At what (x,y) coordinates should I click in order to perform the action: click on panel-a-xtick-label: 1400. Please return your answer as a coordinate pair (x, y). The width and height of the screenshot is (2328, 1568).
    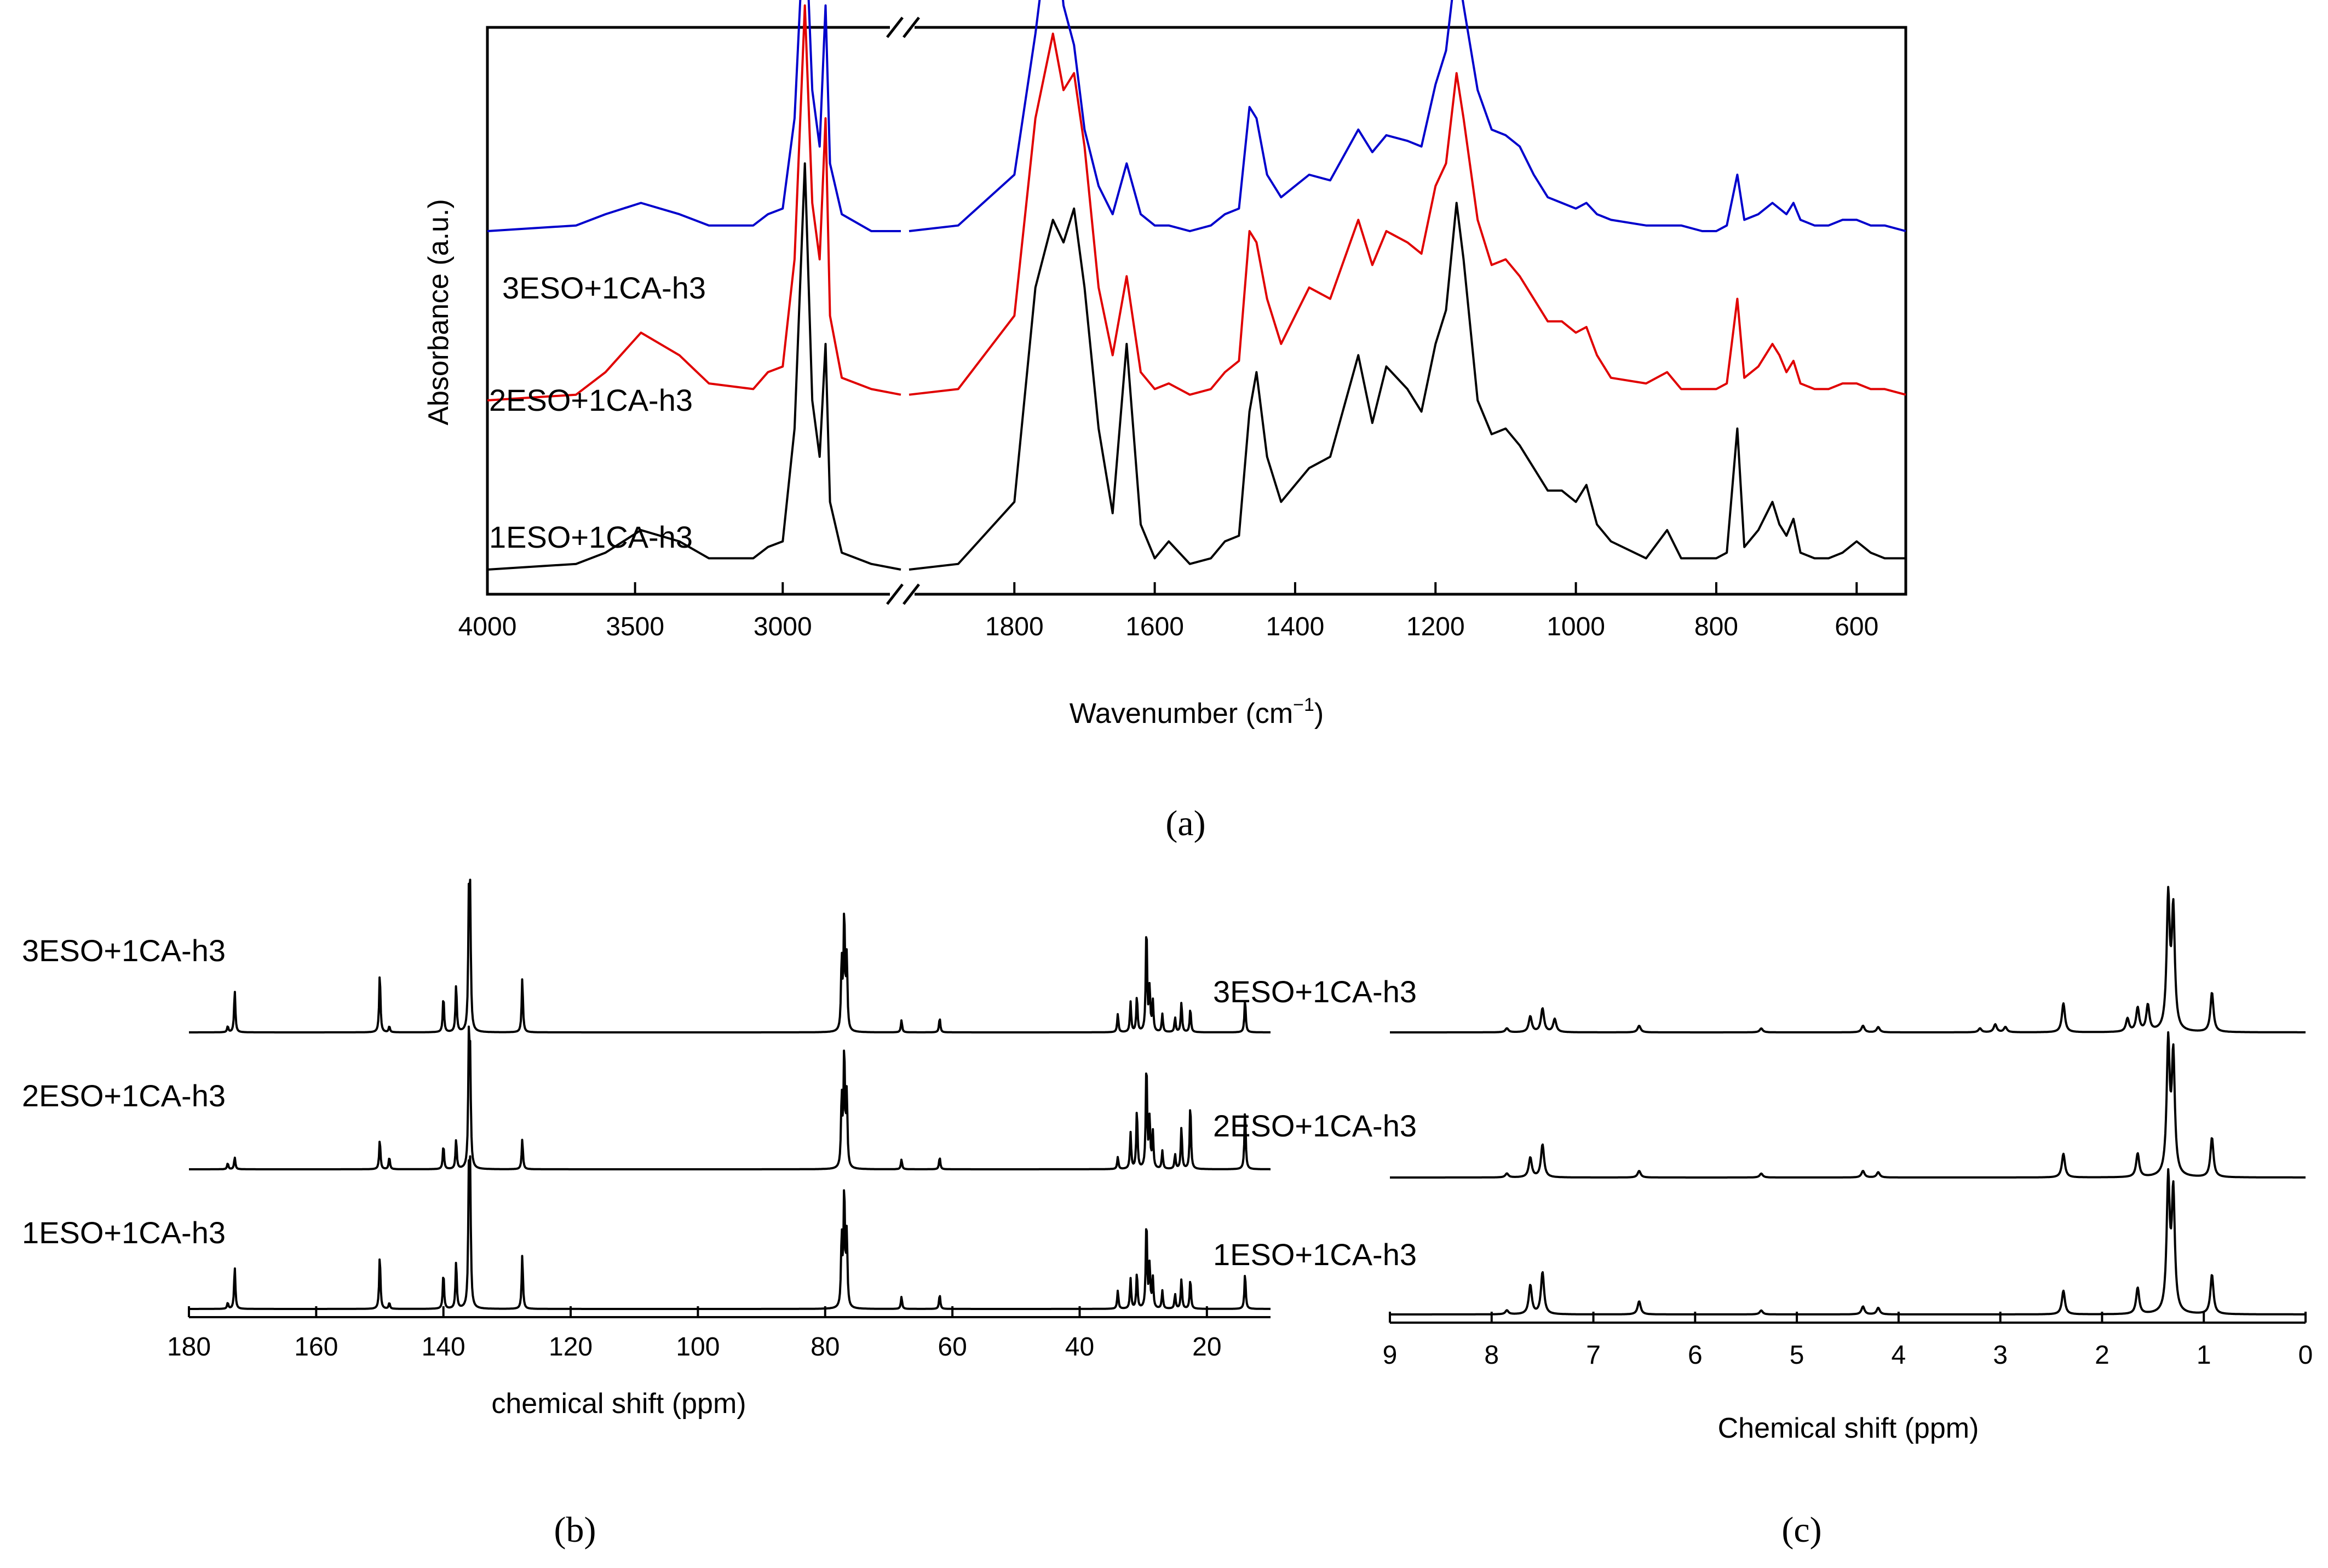
    Looking at the image, I should click on (1295, 626).